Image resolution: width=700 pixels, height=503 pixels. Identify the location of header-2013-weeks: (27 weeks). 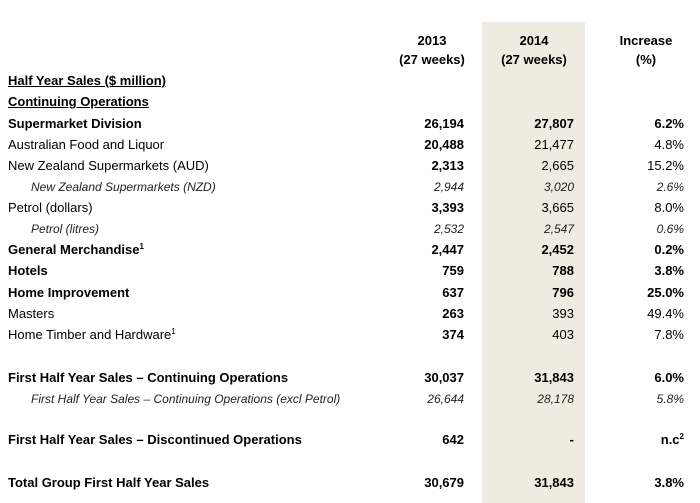
(432, 59).